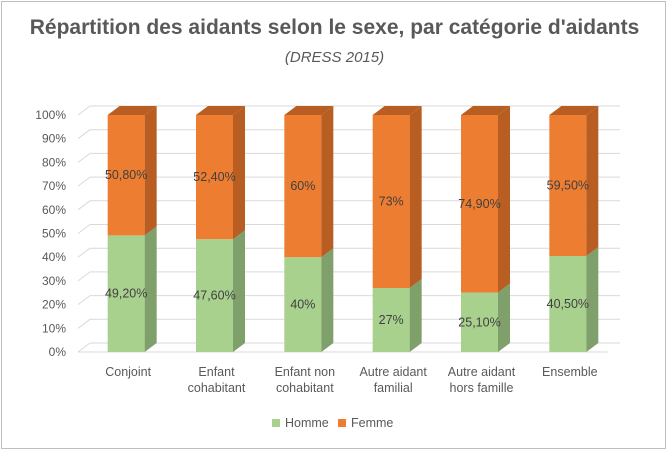  What do you see at coordinates (334, 57) in the screenshot?
I see `chart-subtitle: (DRESS 2015)` at bounding box center [334, 57].